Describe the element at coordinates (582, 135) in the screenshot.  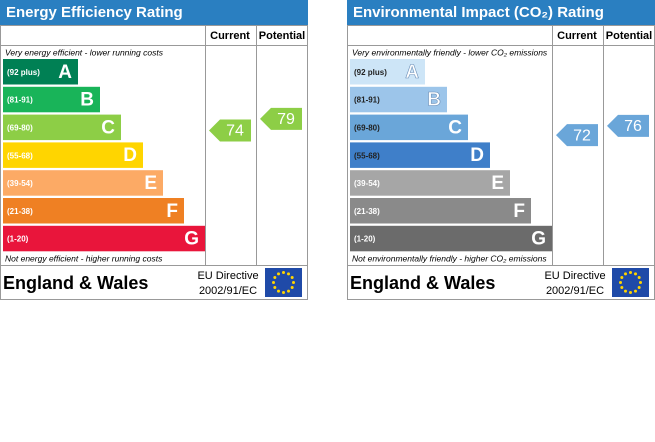
I see `rating-value: 72` at that location.